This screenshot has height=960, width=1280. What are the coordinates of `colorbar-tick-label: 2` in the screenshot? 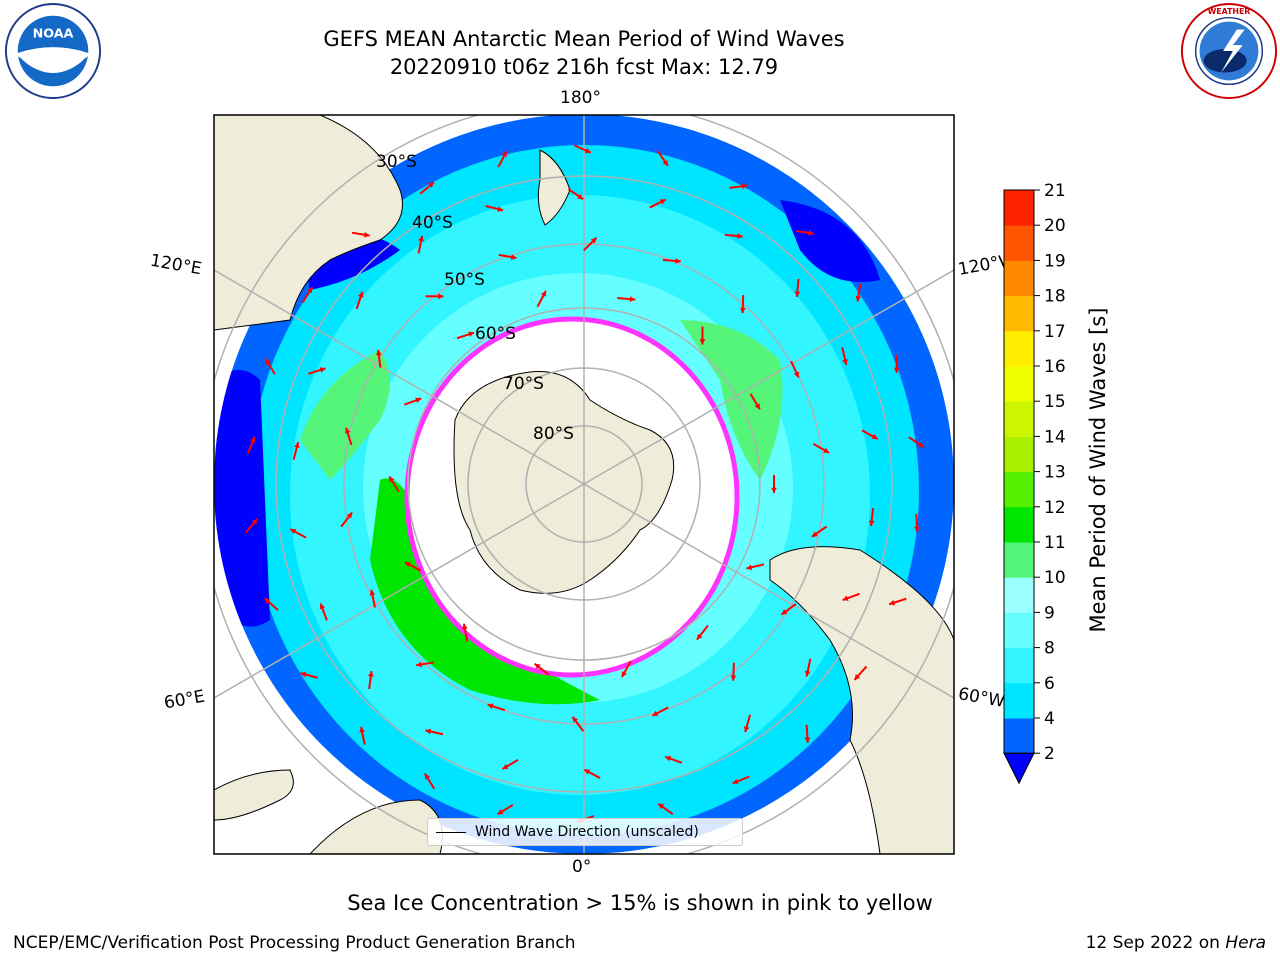 It's located at (1049, 754).